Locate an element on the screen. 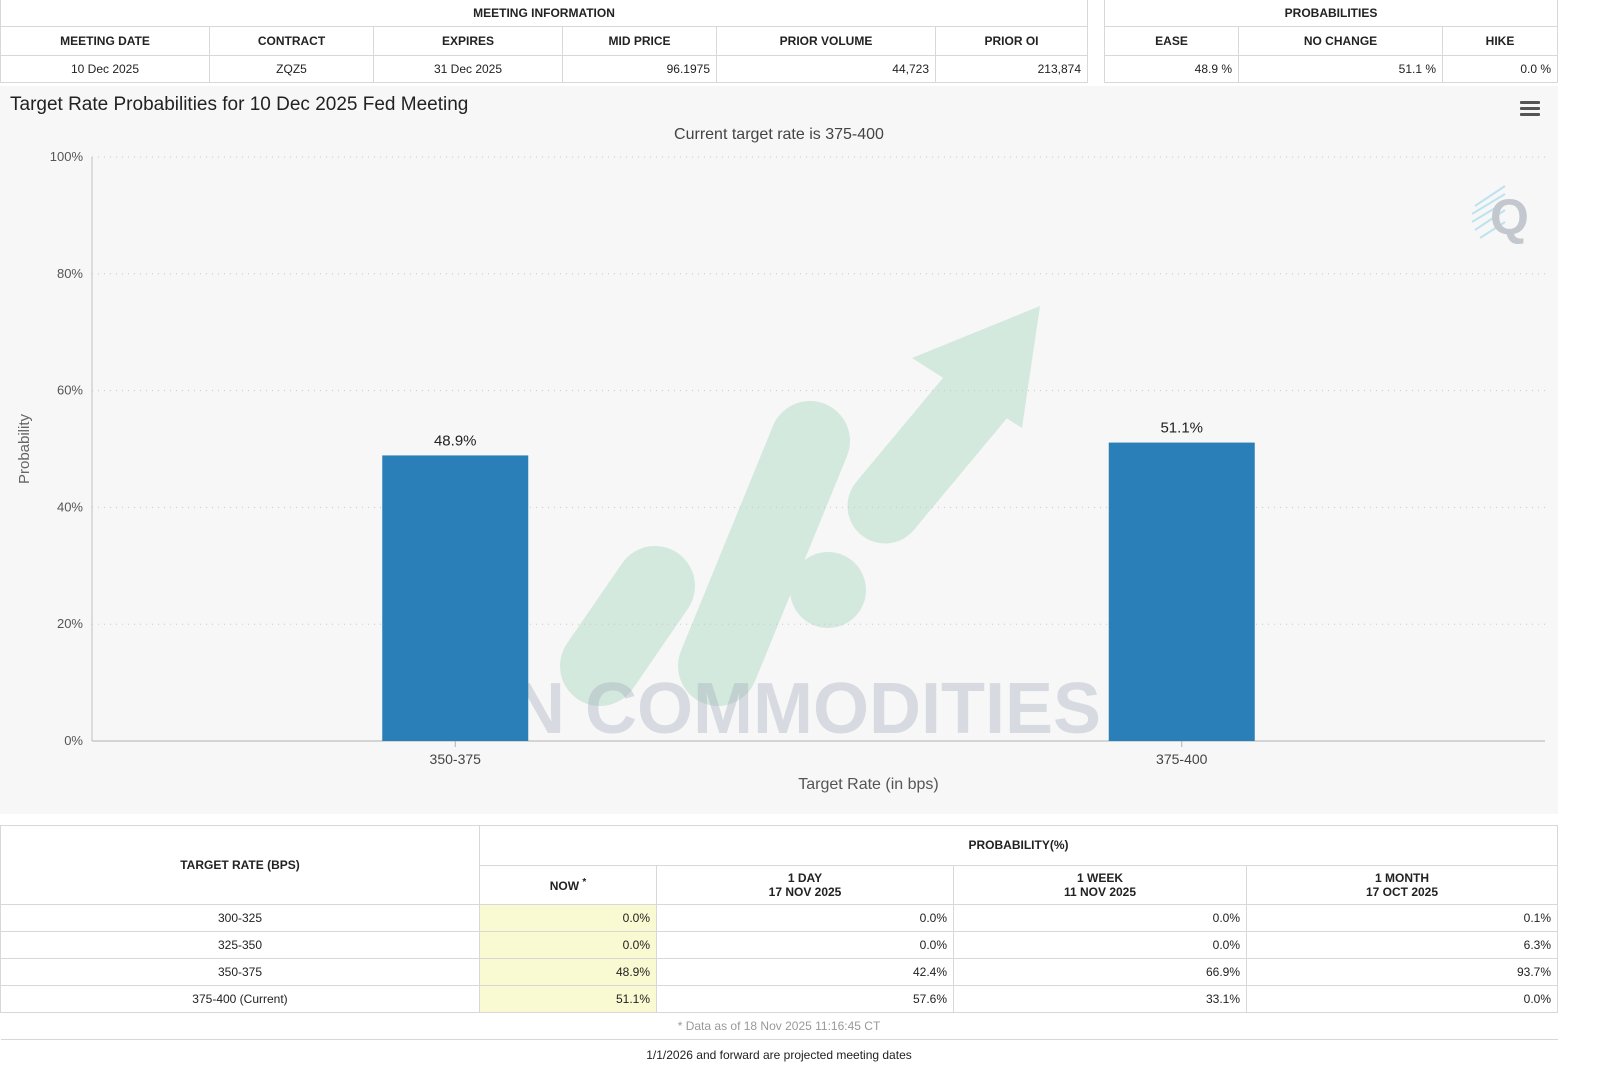 This screenshot has width=1600, height=1090. bar-data-label: 51.1% is located at coordinates (1181, 428).